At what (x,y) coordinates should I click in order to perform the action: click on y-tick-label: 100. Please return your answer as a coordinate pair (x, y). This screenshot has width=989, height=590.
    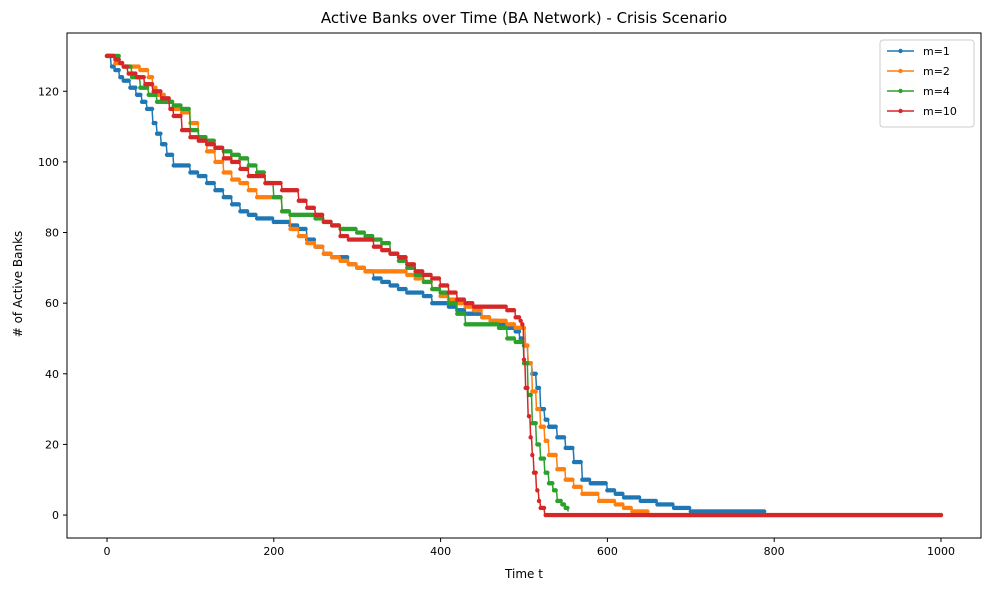
    Looking at the image, I should click on (48, 162).